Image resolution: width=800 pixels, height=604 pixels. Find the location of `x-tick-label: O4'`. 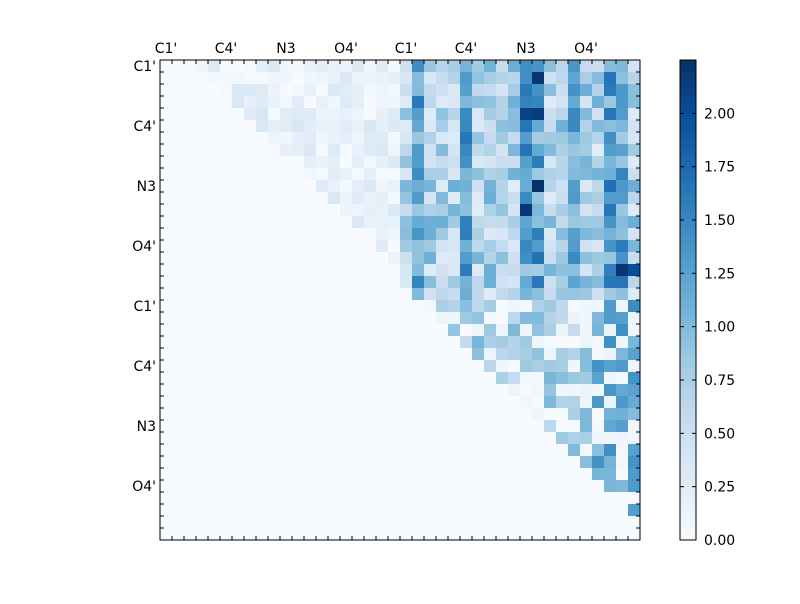

x-tick-label: O4' is located at coordinates (346, 49).